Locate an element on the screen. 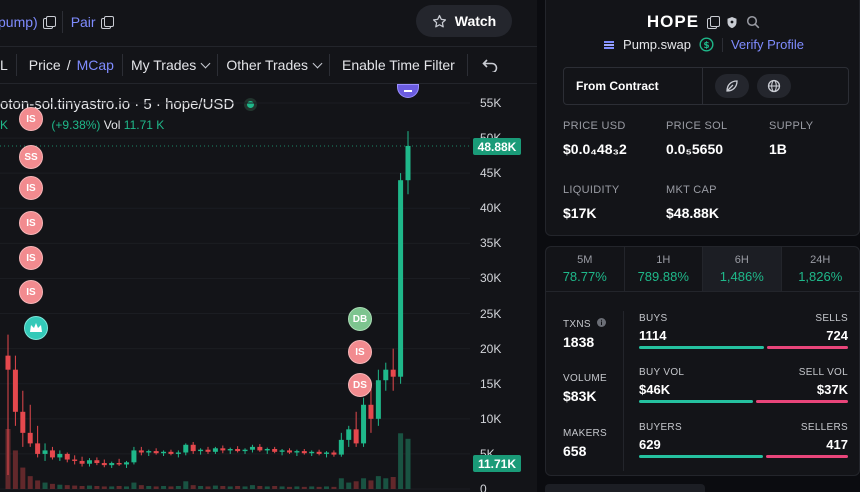  ohlc-change: (+9.38%) is located at coordinates (76, 125).